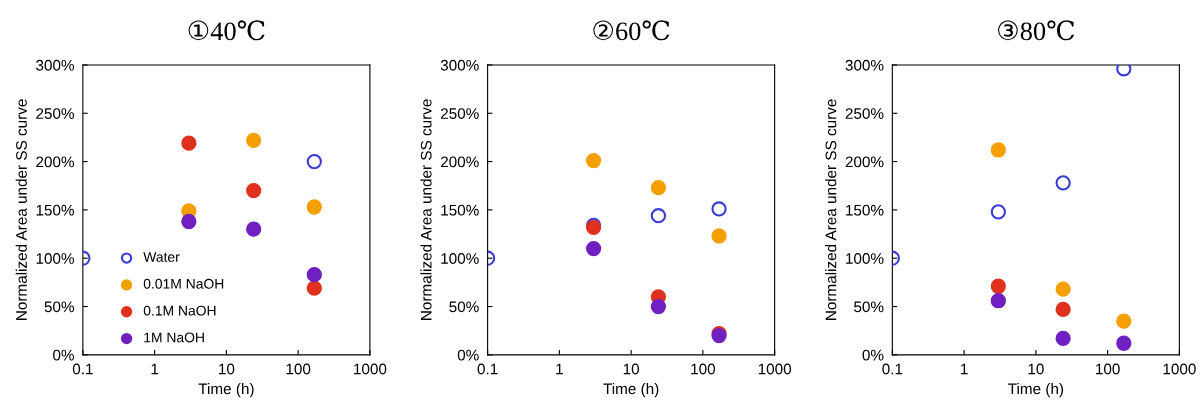 Image resolution: width=1201 pixels, height=406 pixels. What do you see at coordinates (179, 310) in the screenshot?
I see `legend-label: 0.1M NaOH` at bounding box center [179, 310].